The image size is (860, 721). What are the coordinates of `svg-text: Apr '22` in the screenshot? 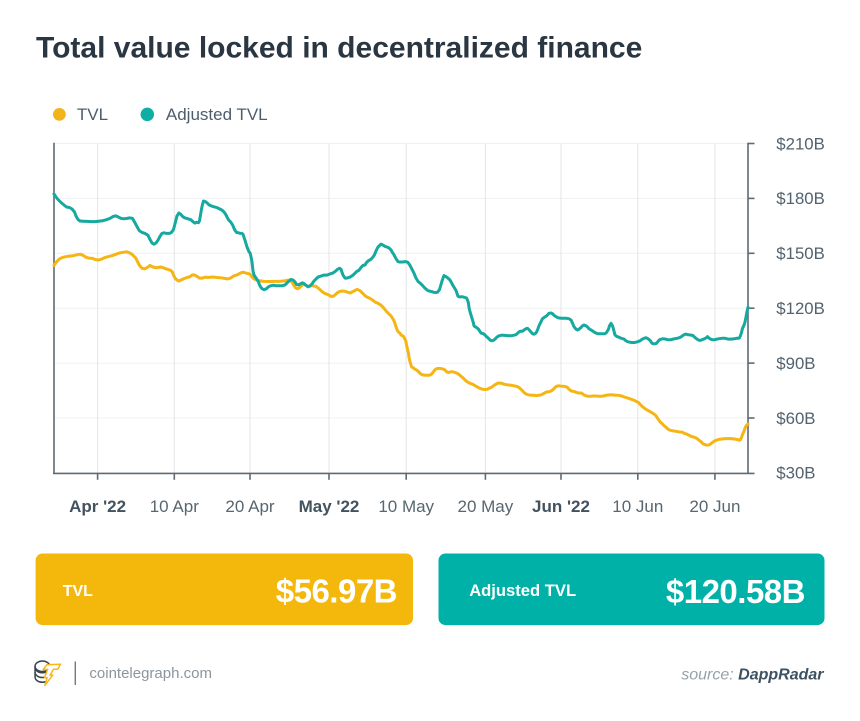 It's located at (97, 506).